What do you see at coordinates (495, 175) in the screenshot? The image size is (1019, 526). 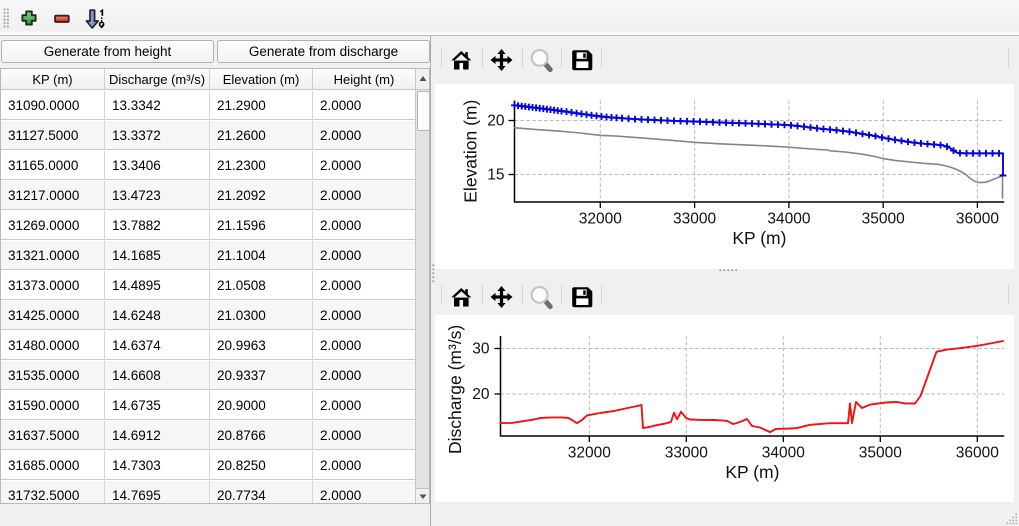 I see `svg-text: 15` at bounding box center [495, 175].